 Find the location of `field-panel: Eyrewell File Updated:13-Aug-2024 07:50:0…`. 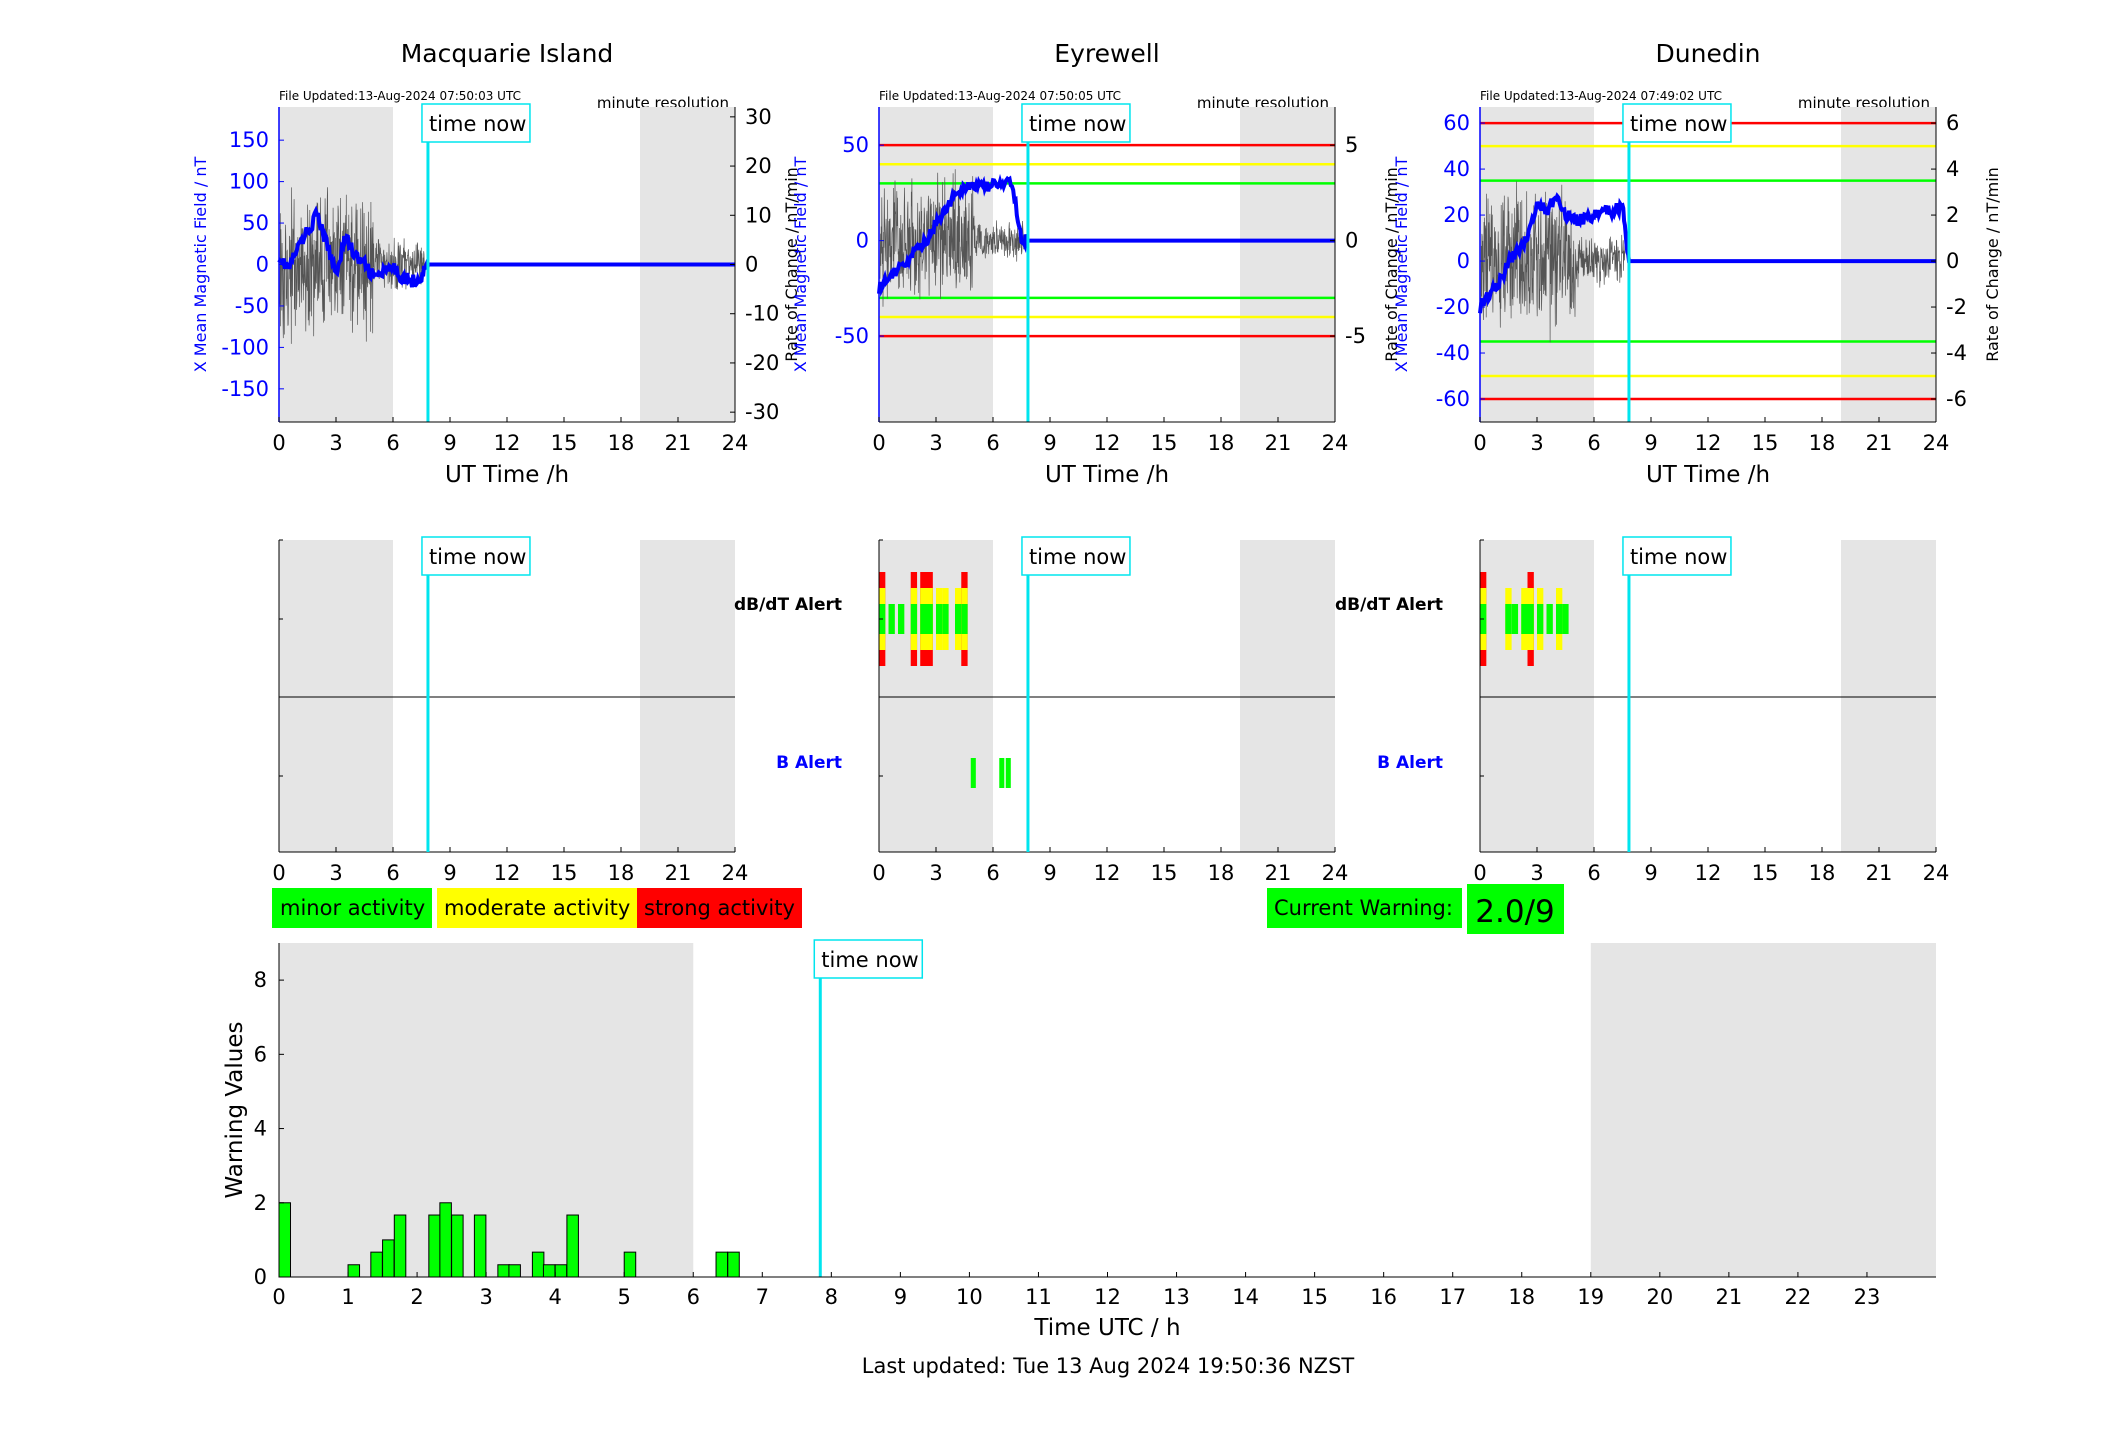

field-panel: Eyrewell File Updated:13-Aug-2024 07:50:0… is located at coordinates (1096, 263).